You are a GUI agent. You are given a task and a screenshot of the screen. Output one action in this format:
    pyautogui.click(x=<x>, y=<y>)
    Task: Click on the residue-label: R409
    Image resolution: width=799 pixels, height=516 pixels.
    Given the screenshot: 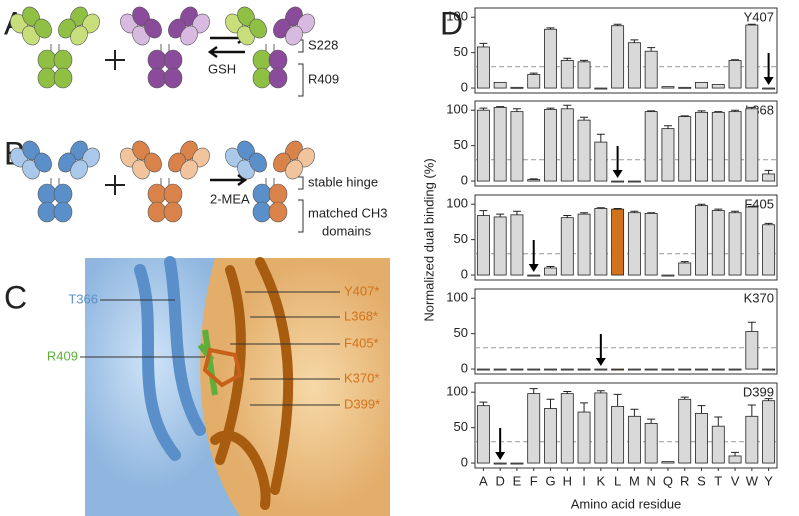 What is the action you would take?
    pyautogui.click(x=62, y=355)
    